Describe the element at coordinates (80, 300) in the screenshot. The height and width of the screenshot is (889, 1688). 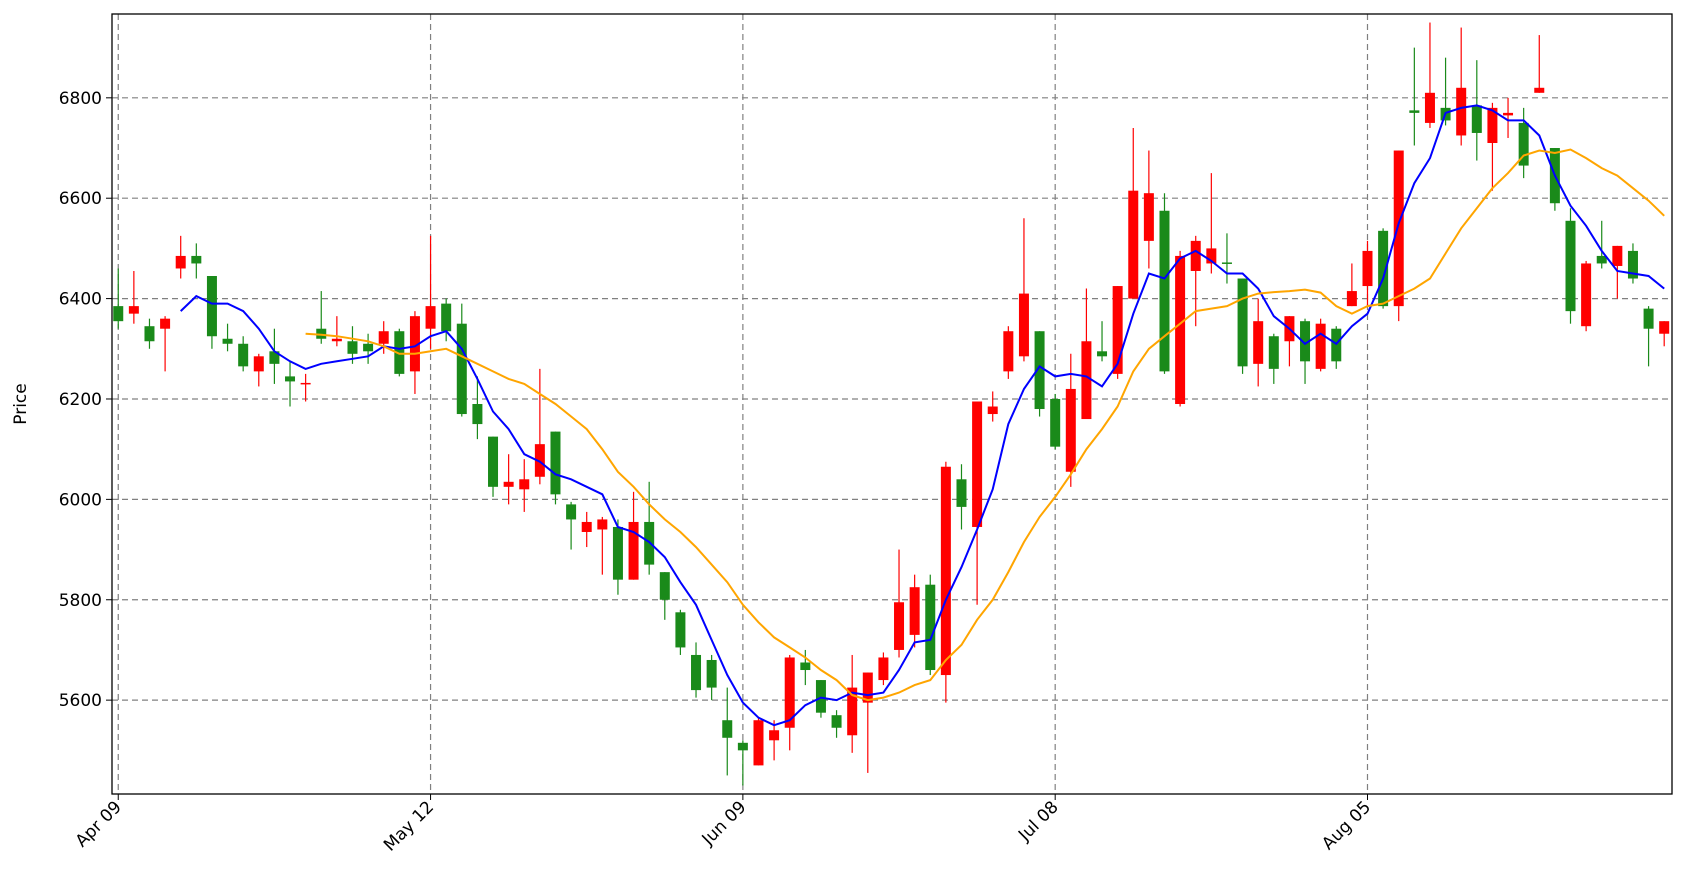
I see `y-tick-label: 6400` at that location.